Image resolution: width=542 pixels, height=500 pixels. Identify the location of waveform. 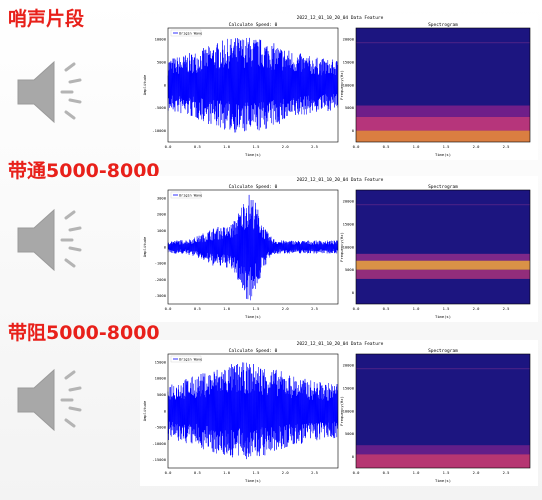
(253, 411).